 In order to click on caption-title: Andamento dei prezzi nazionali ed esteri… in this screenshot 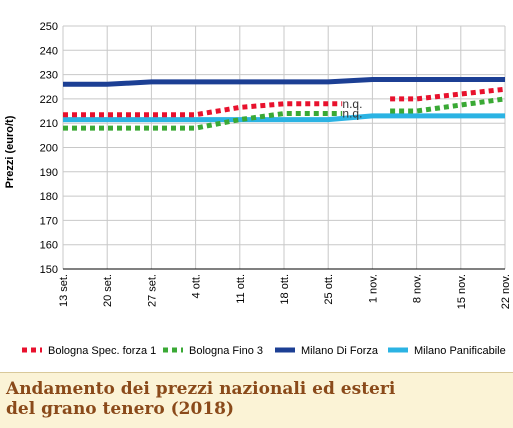, I will do `click(201, 399)`.